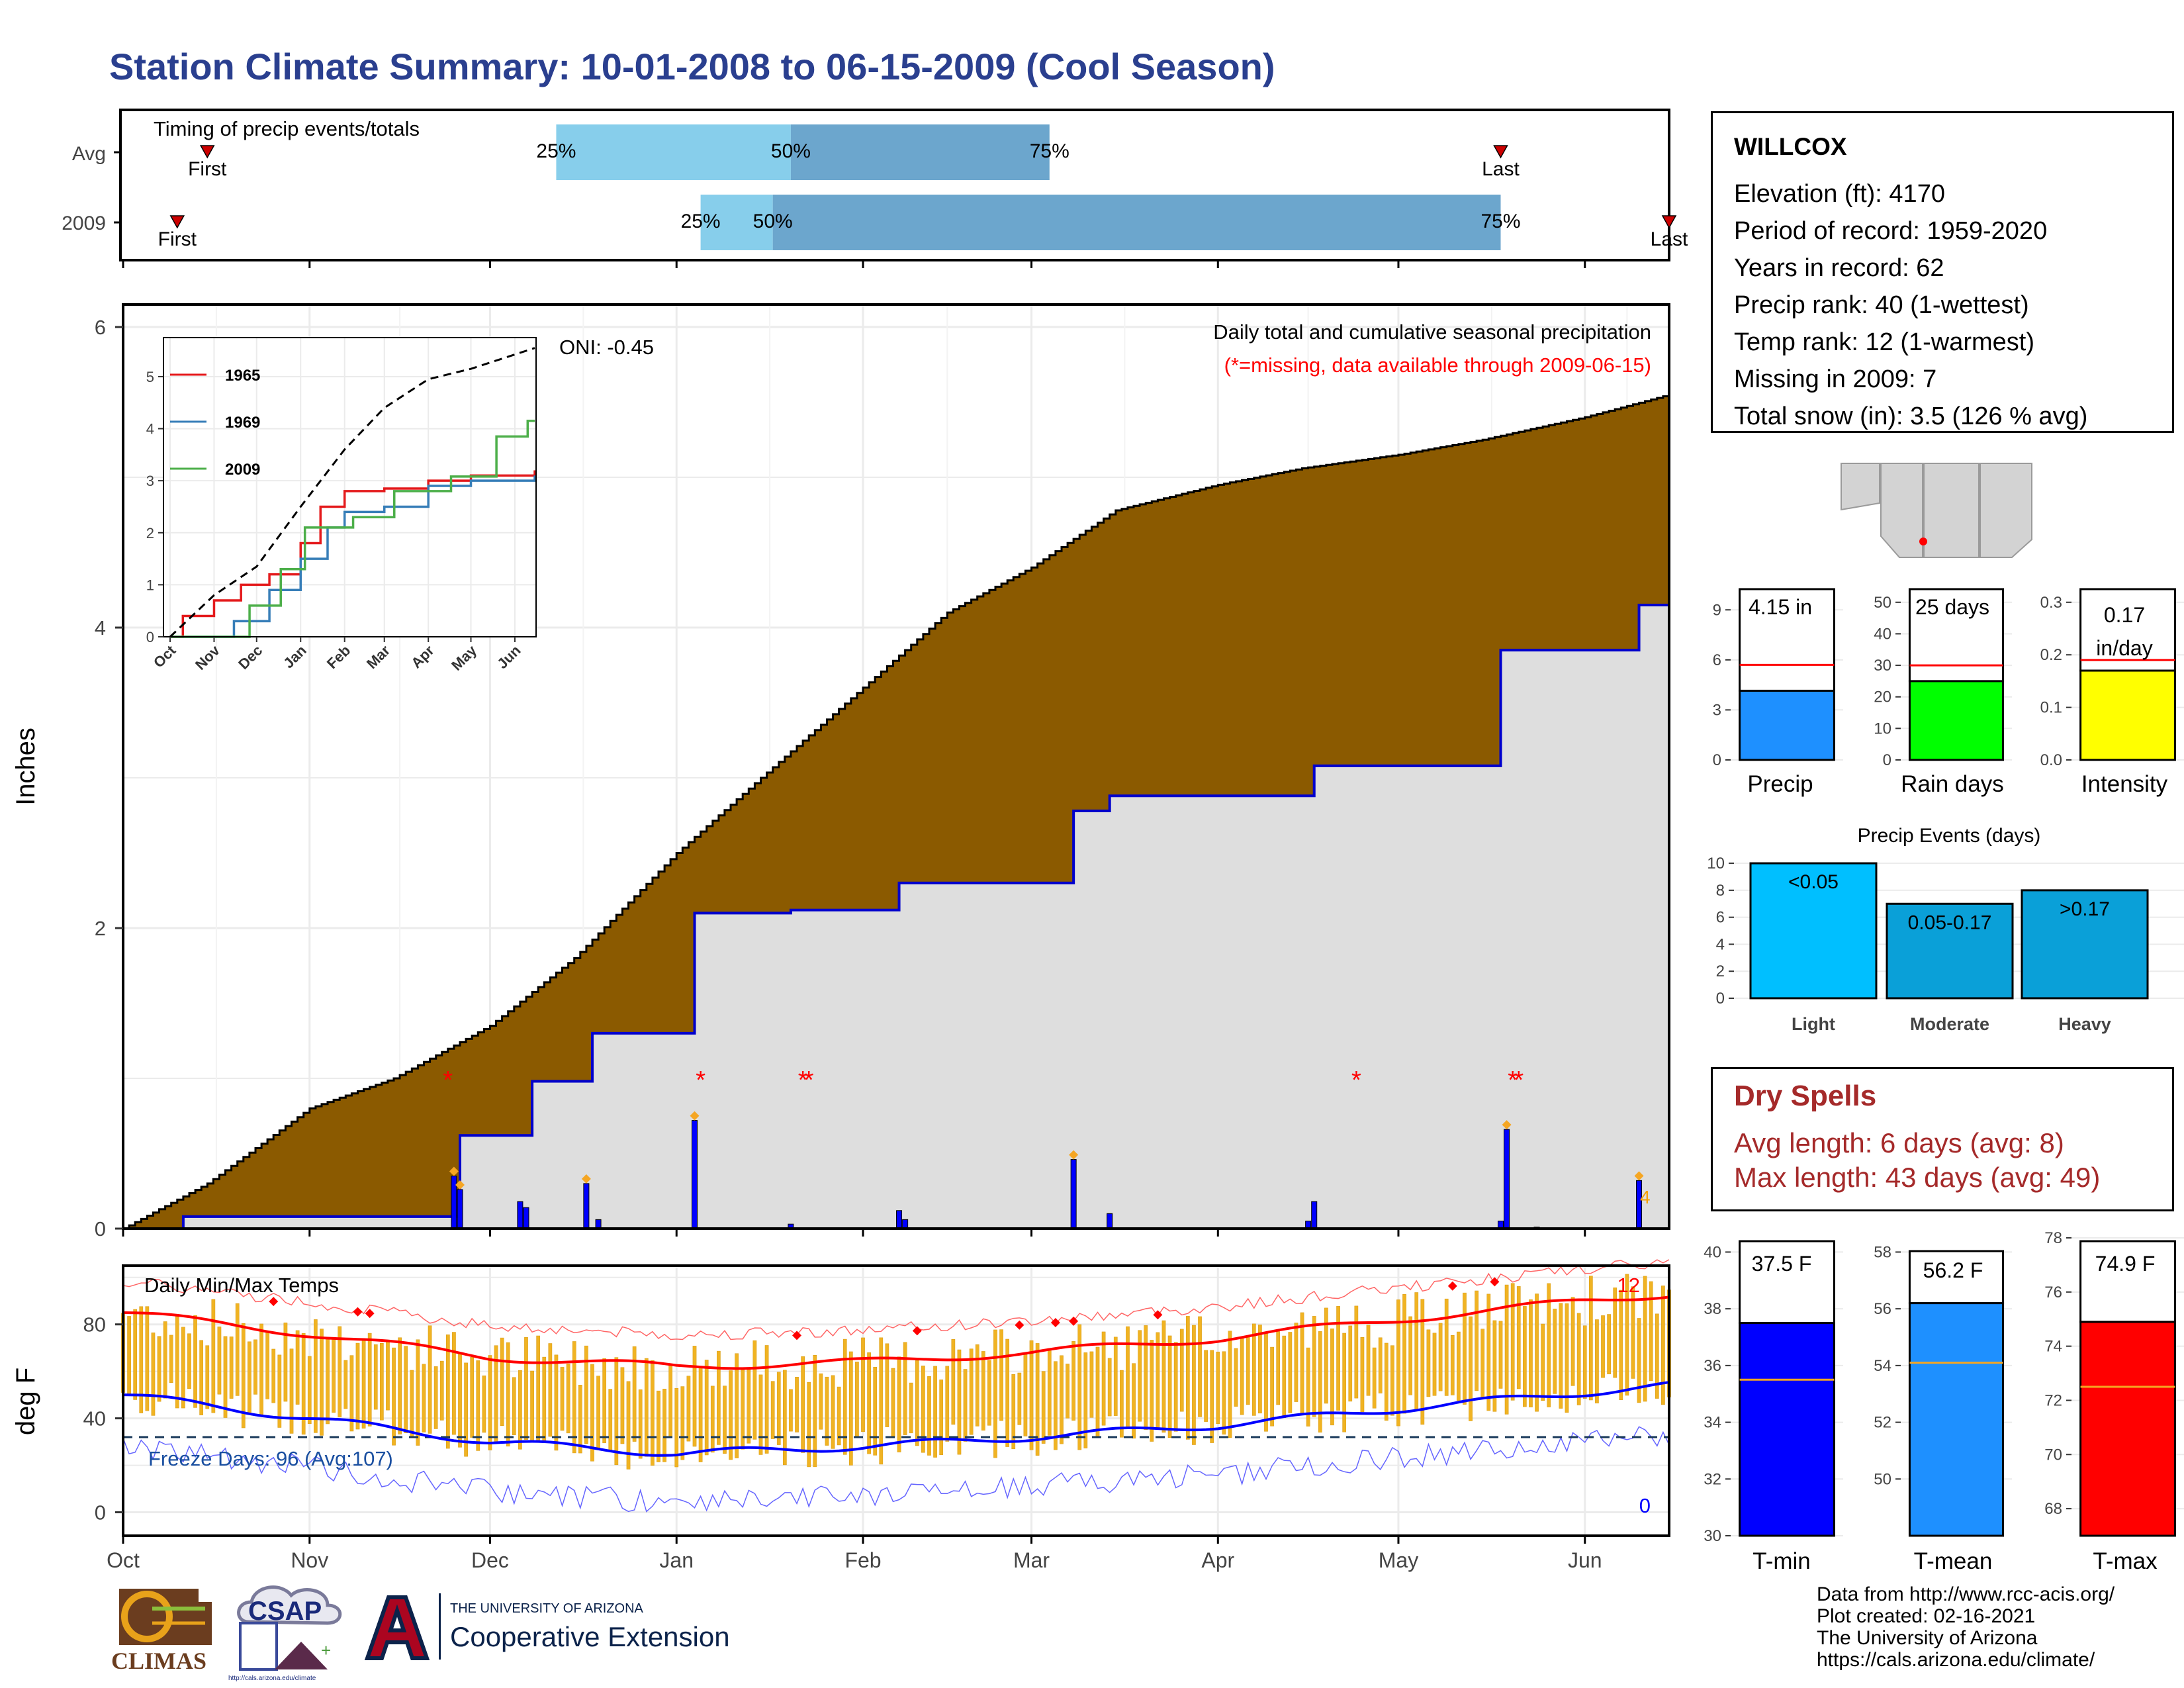 The width and height of the screenshot is (2184, 1688). I want to click on tmin-y-tick-label: 34, so click(1712, 1423).